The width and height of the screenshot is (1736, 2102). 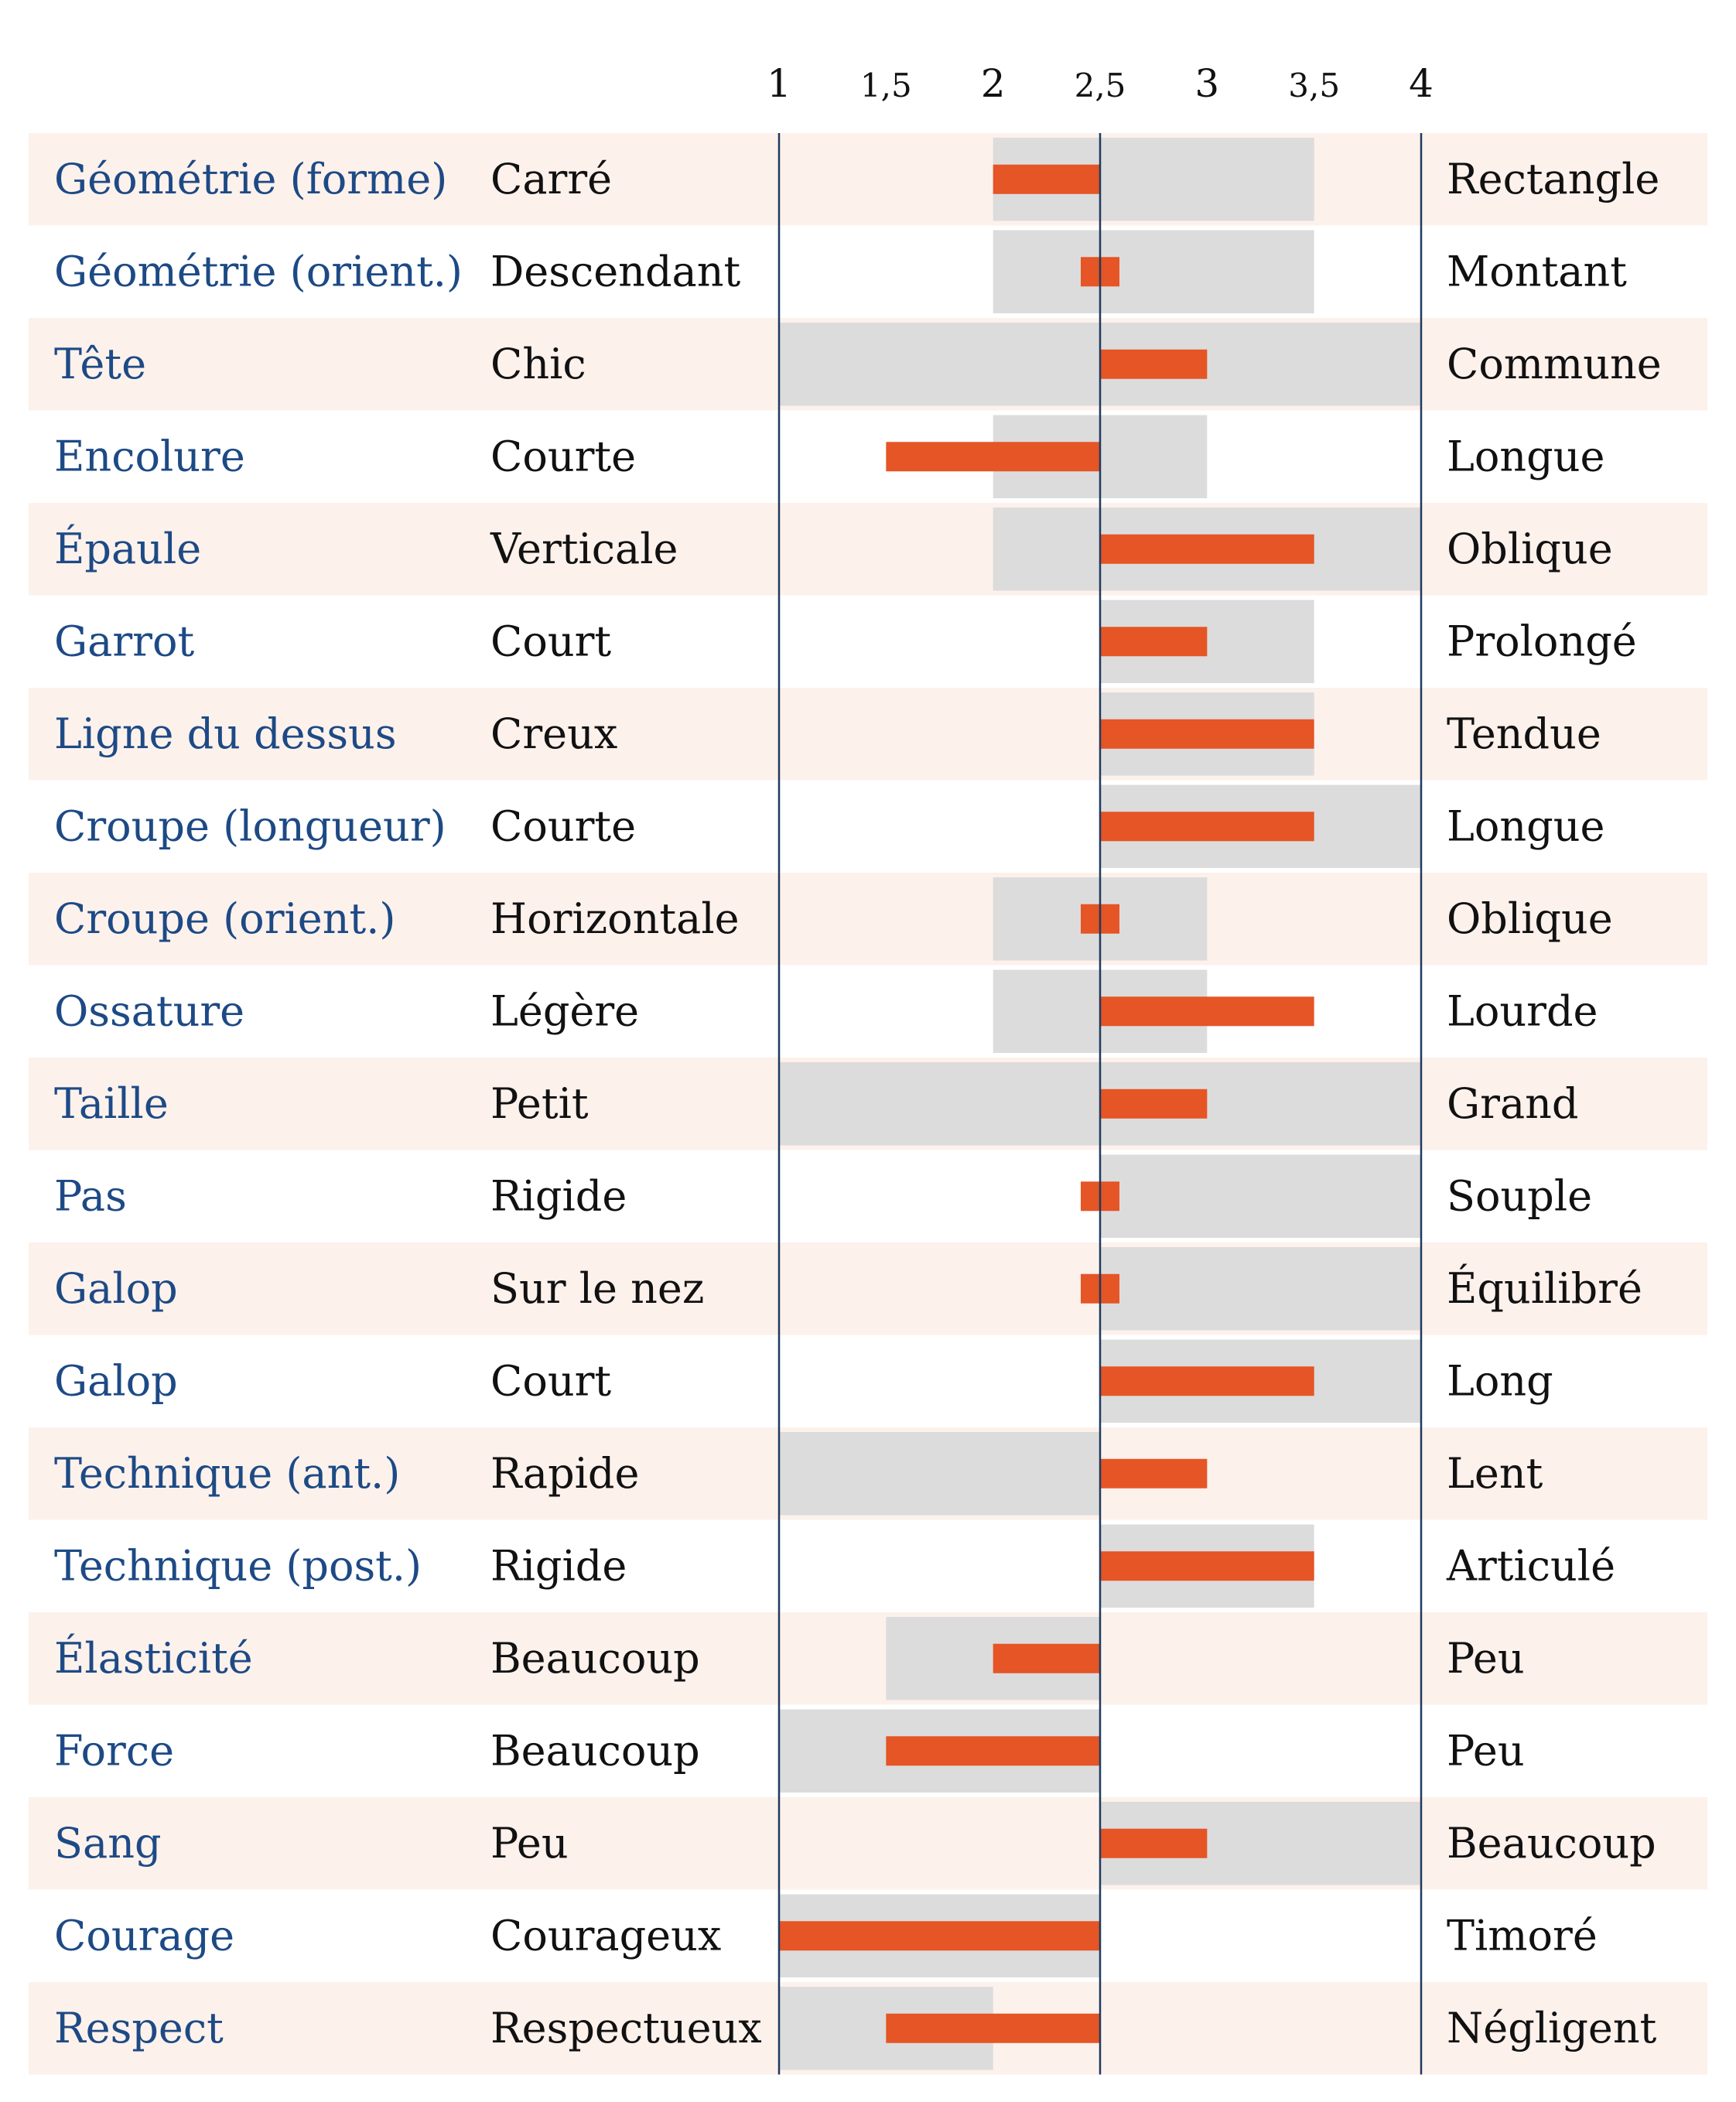 What do you see at coordinates (550, 641) in the screenshot?
I see `left-pole-label: Court` at bounding box center [550, 641].